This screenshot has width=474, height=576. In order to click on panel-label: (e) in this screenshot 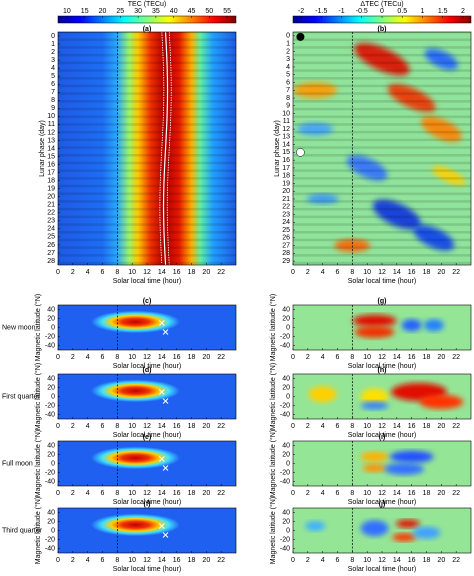, I will do `click(147, 437)`.